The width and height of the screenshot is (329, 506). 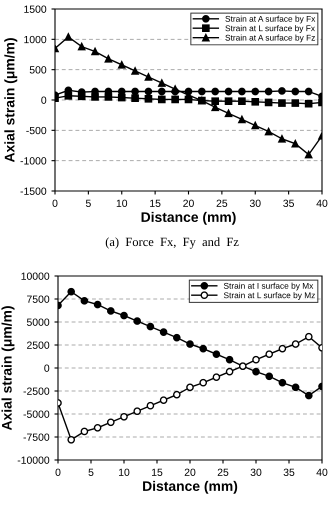 What do you see at coordinates (36, 130) in the screenshot?
I see `y-tick-label: -500` at bounding box center [36, 130].